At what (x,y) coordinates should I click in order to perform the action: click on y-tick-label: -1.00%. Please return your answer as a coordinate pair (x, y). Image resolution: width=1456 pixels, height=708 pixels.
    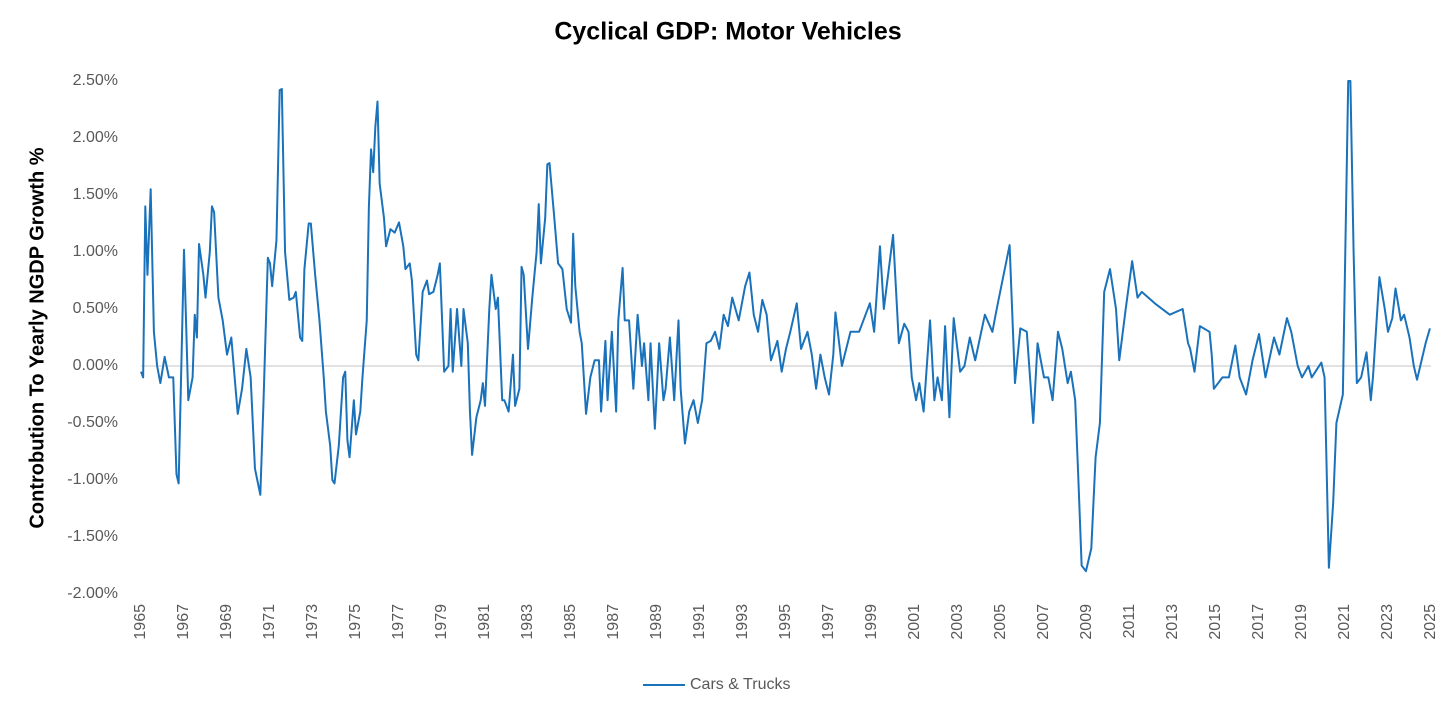
    Looking at the image, I should click on (92, 479).